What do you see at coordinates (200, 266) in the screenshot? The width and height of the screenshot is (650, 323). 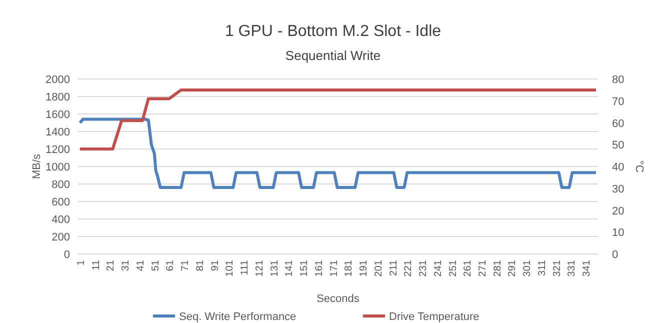 I see `x-tick-label: 81` at bounding box center [200, 266].